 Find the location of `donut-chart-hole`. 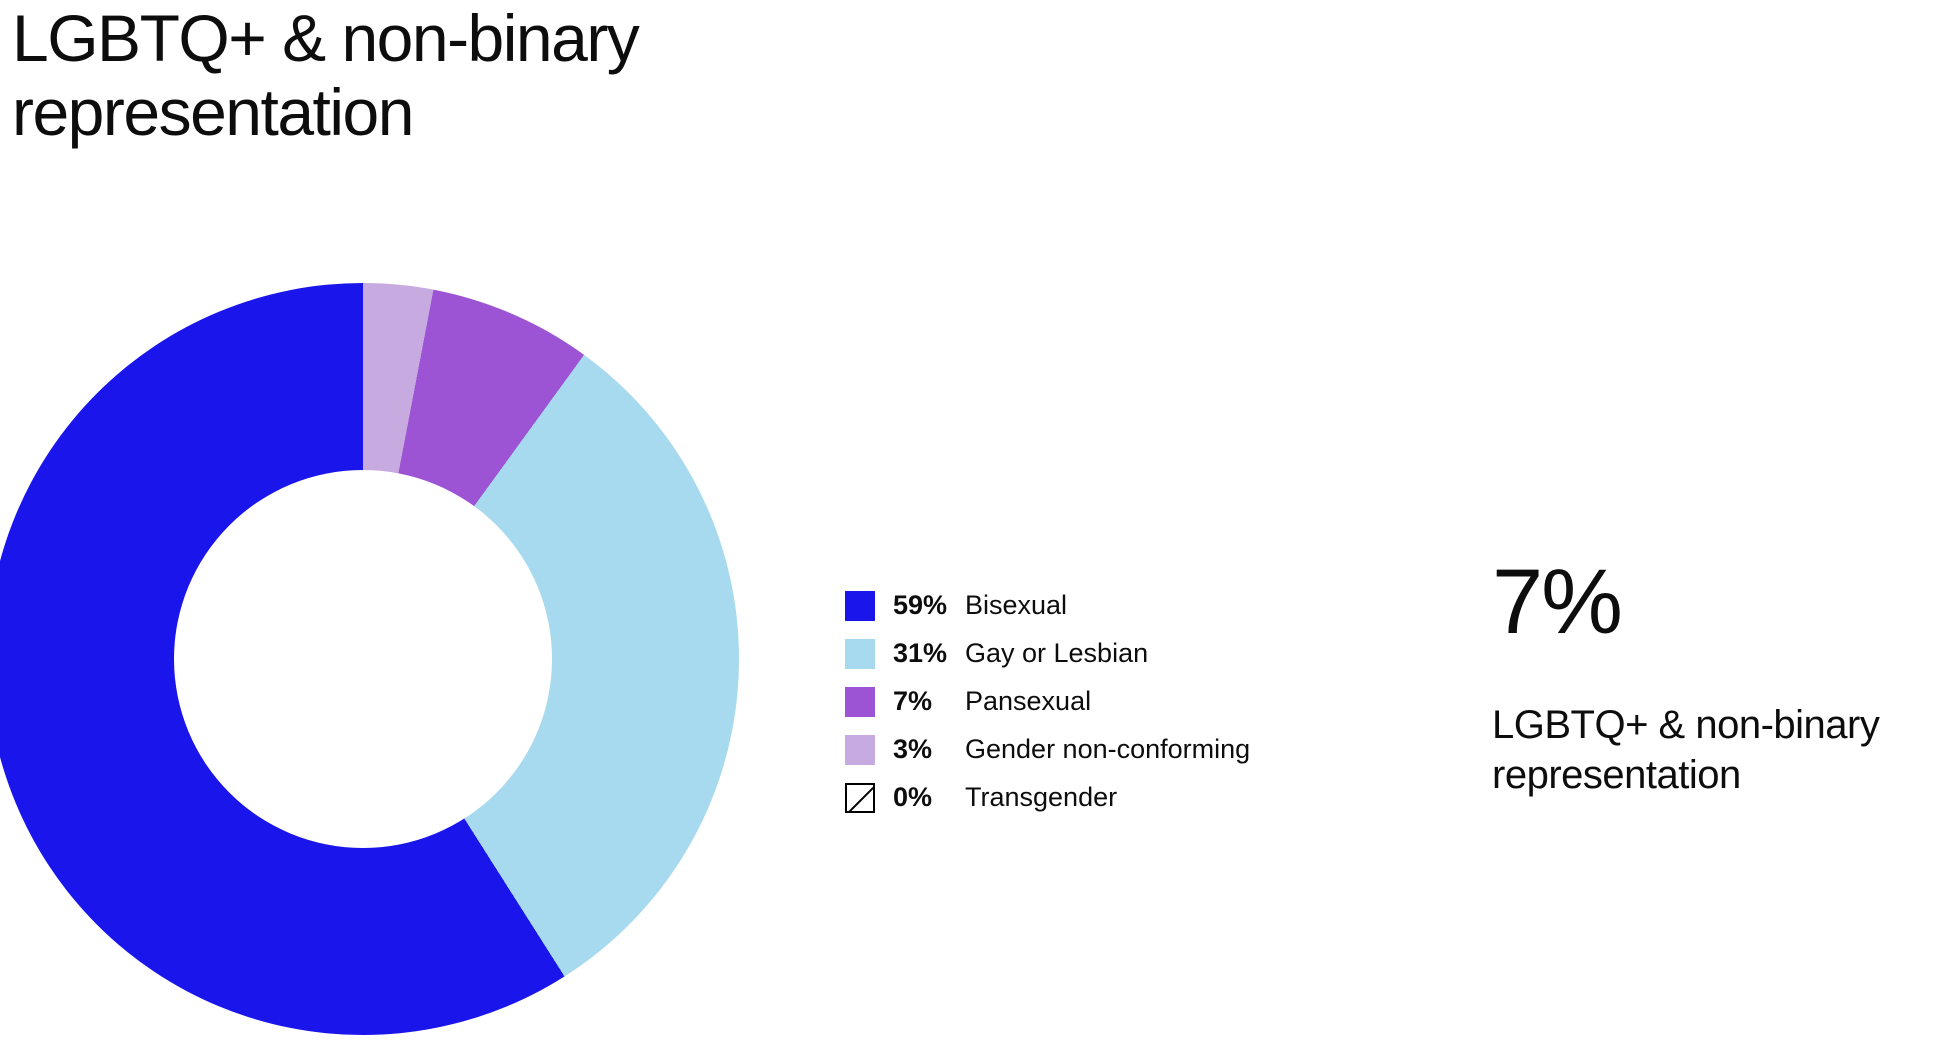

donut-chart-hole is located at coordinates (363, 659).